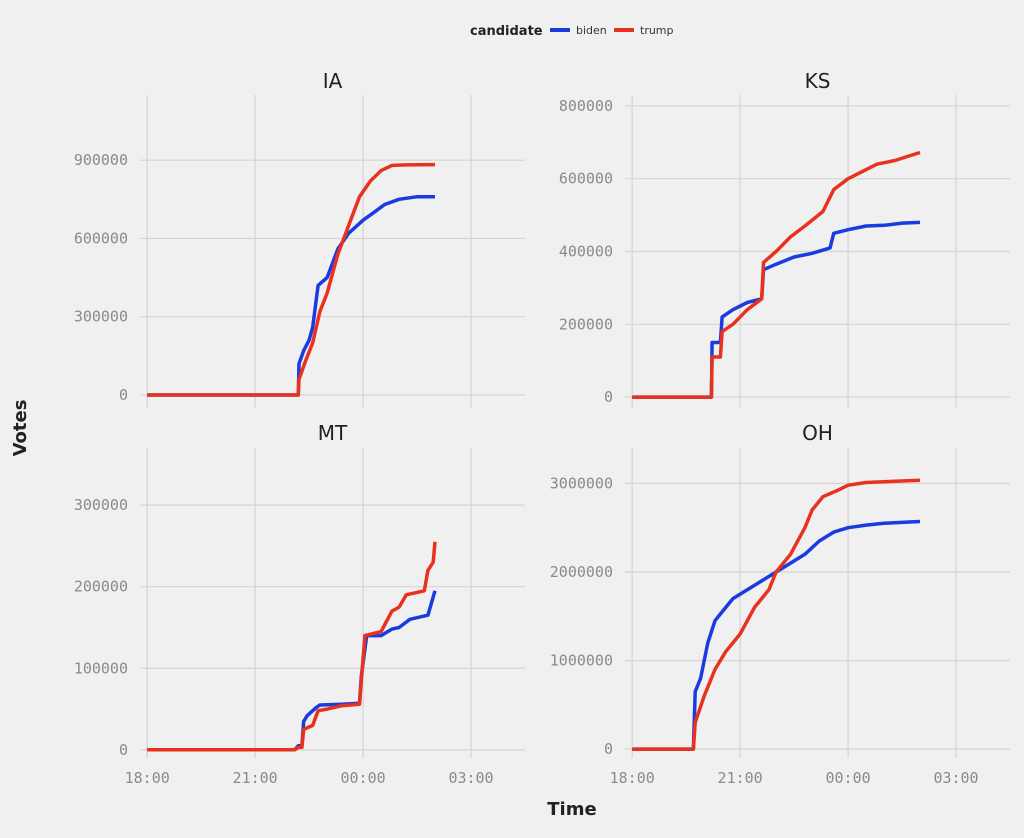 This screenshot has width=1024, height=838. What do you see at coordinates (817, 433) in the screenshot?
I see `panel-title: OH` at bounding box center [817, 433].